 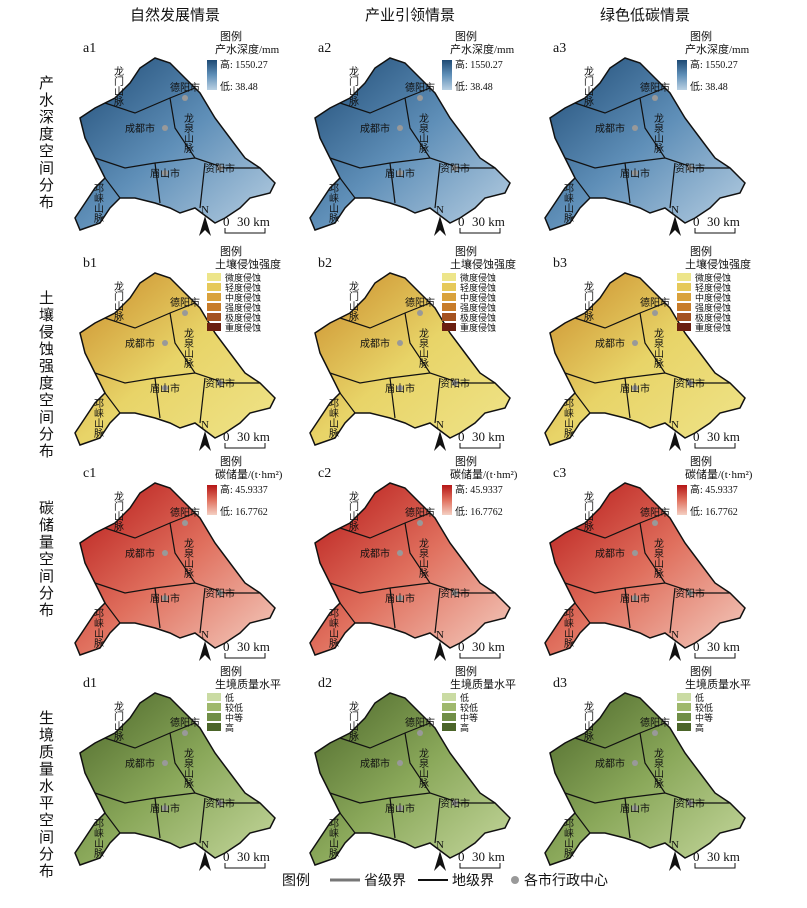 What do you see at coordinates (324, 473) in the screenshot?
I see `panel-id: c2` at bounding box center [324, 473].